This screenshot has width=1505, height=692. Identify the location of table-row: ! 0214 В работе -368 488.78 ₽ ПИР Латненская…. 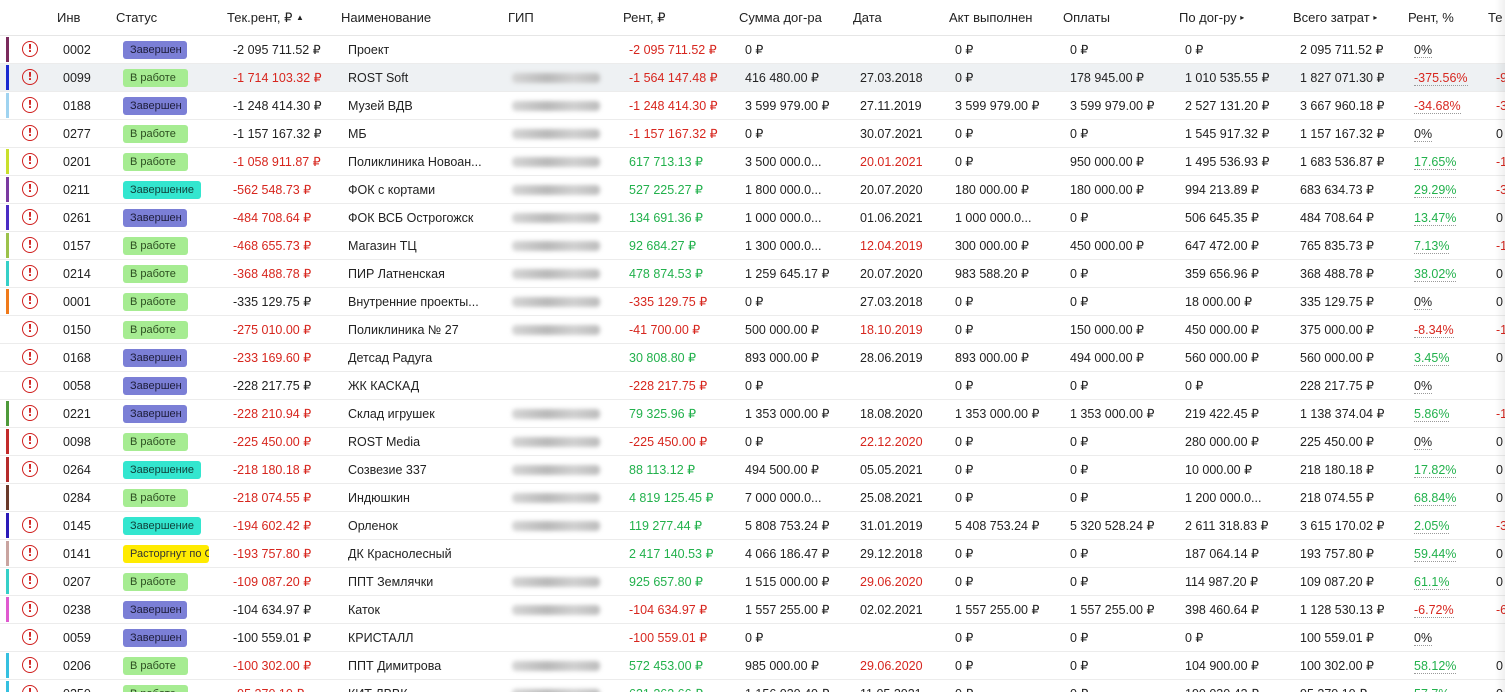
(752, 274).